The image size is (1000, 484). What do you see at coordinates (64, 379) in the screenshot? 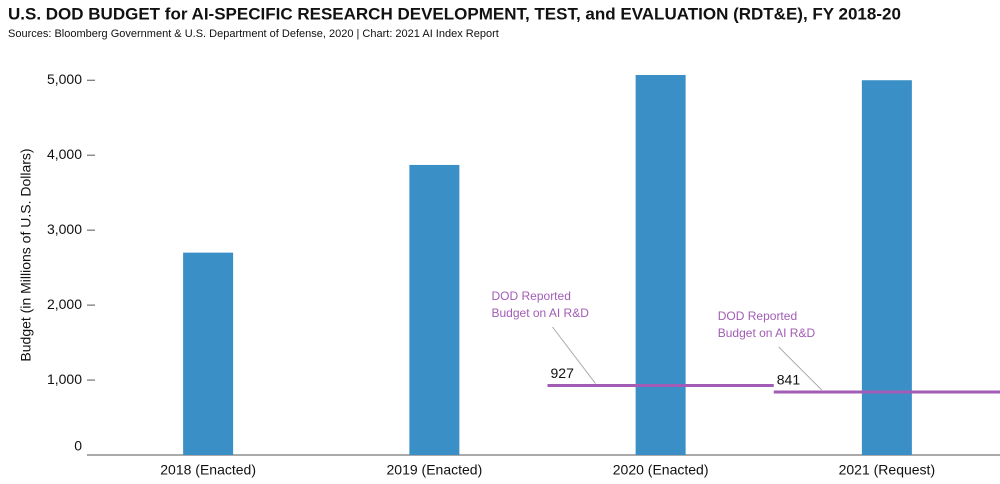
I see `y-tick-label: 1,000` at bounding box center [64, 379].